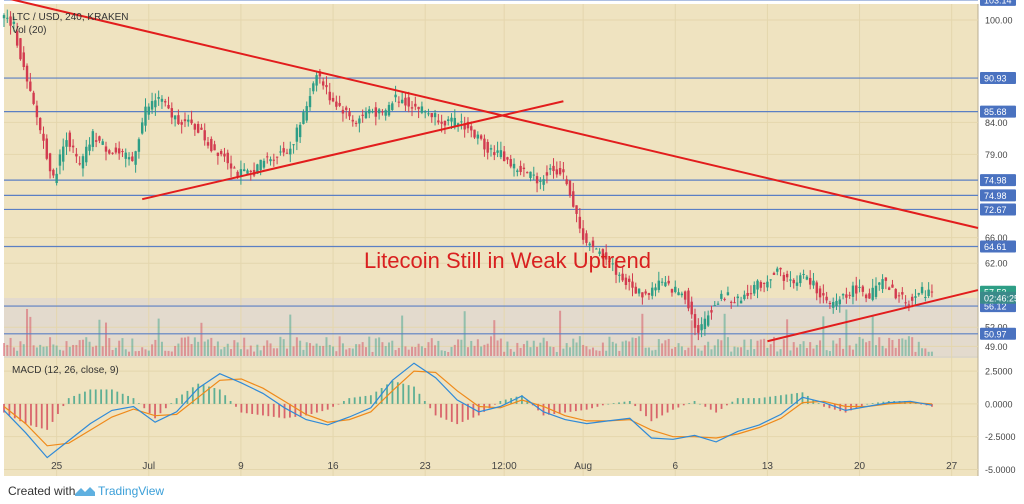 The image size is (1024, 504). What do you see at coordinates (996, 264) in the screenshot?
I see `price-tick-label: 62.00` at bounding box center [996, 264].